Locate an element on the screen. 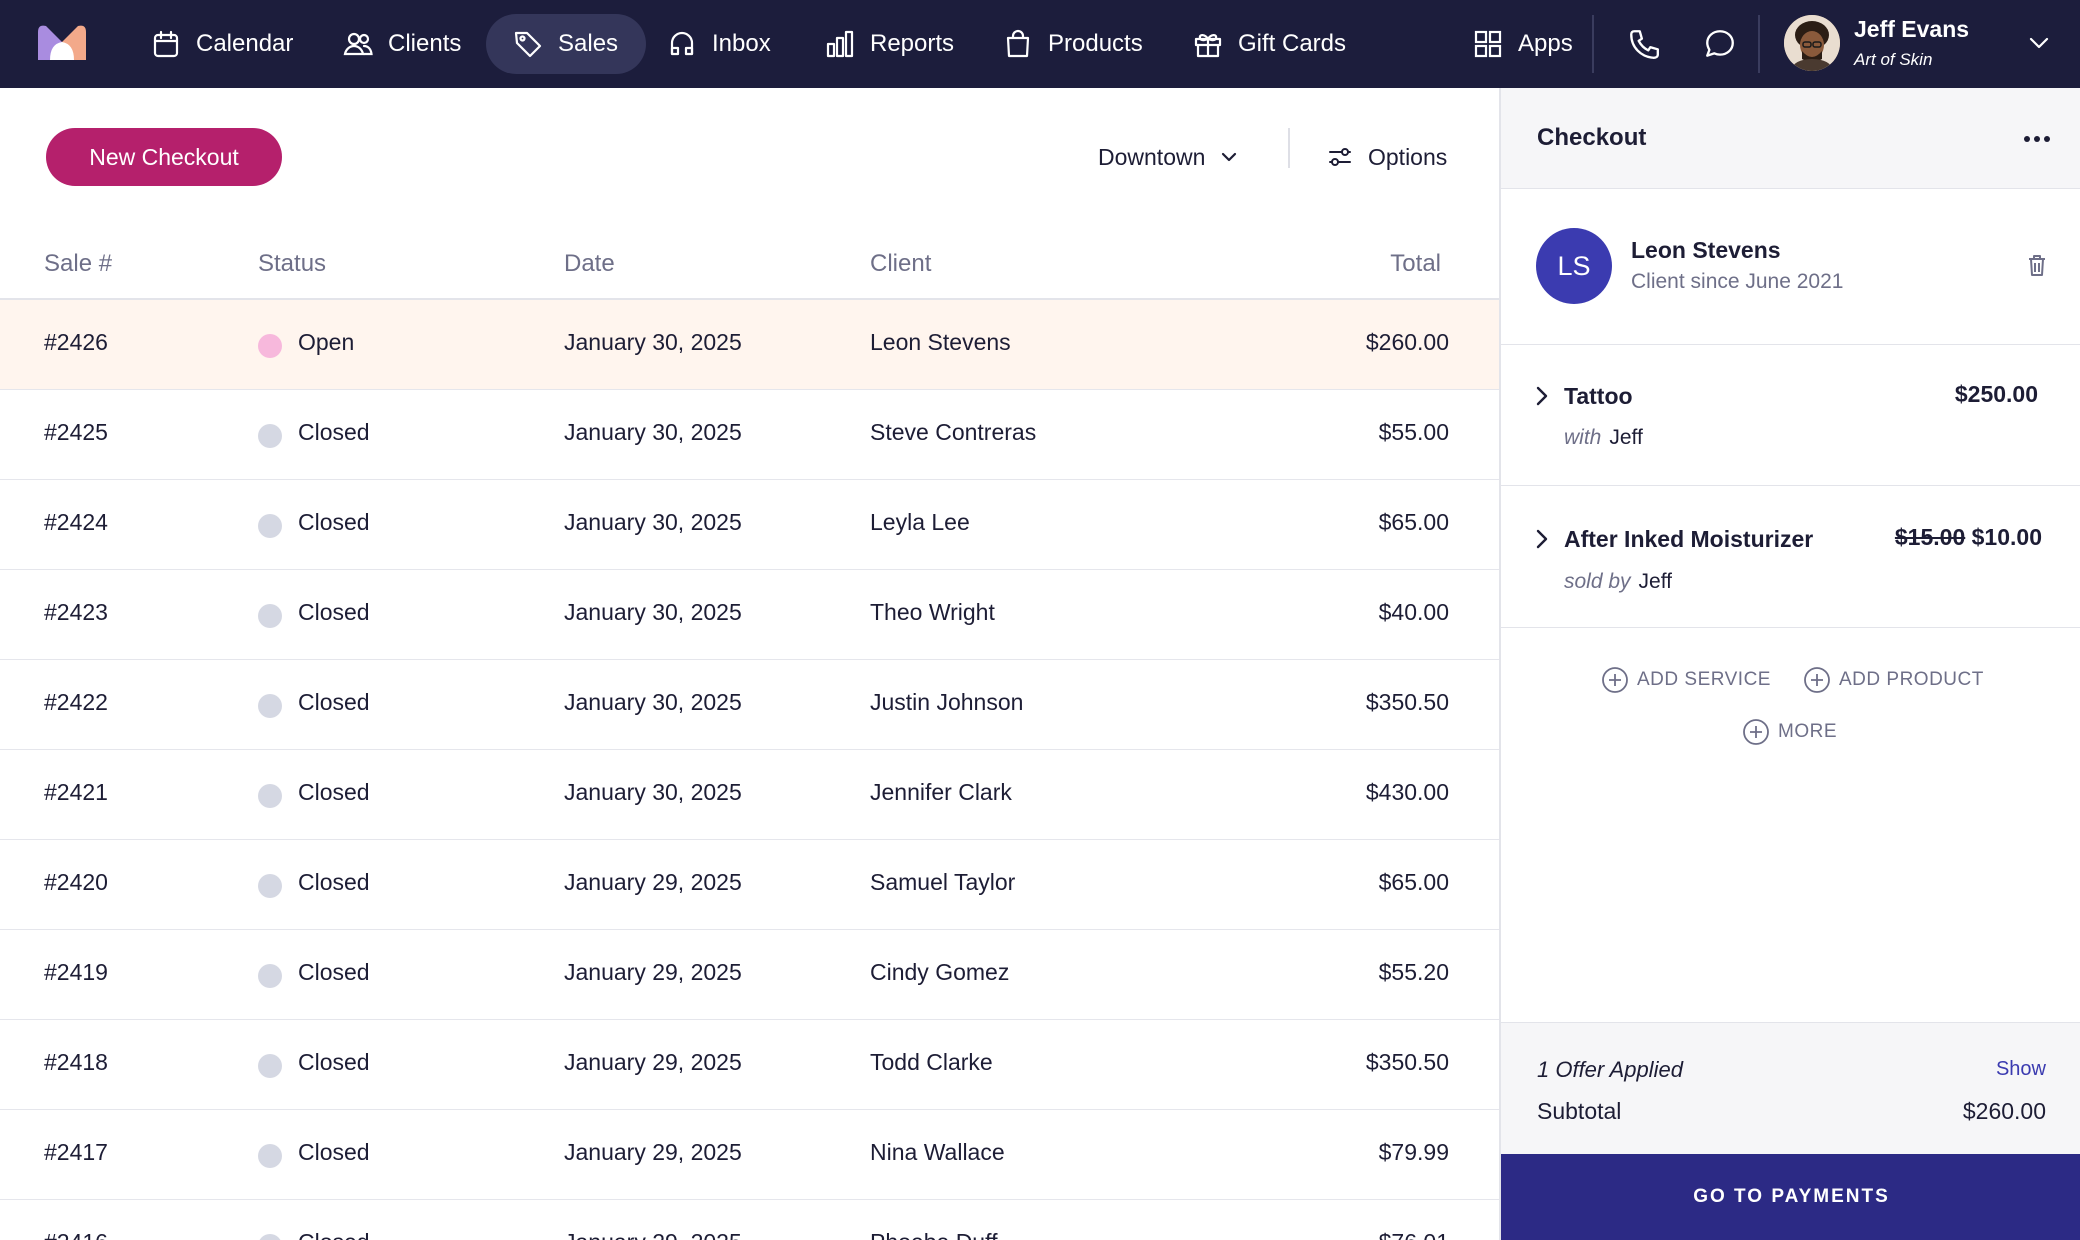  sale-client: Samuel Taylor is located at coordinates (943, 882).